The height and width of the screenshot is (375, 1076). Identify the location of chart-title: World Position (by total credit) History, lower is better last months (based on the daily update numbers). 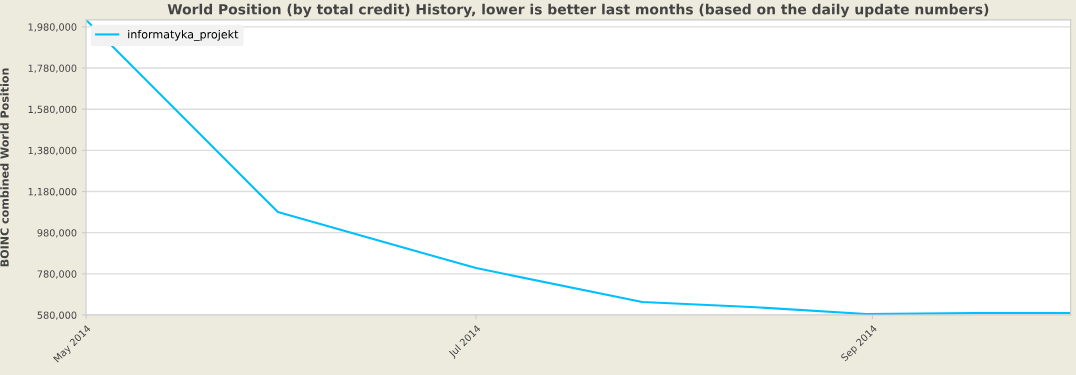
(578, 10).